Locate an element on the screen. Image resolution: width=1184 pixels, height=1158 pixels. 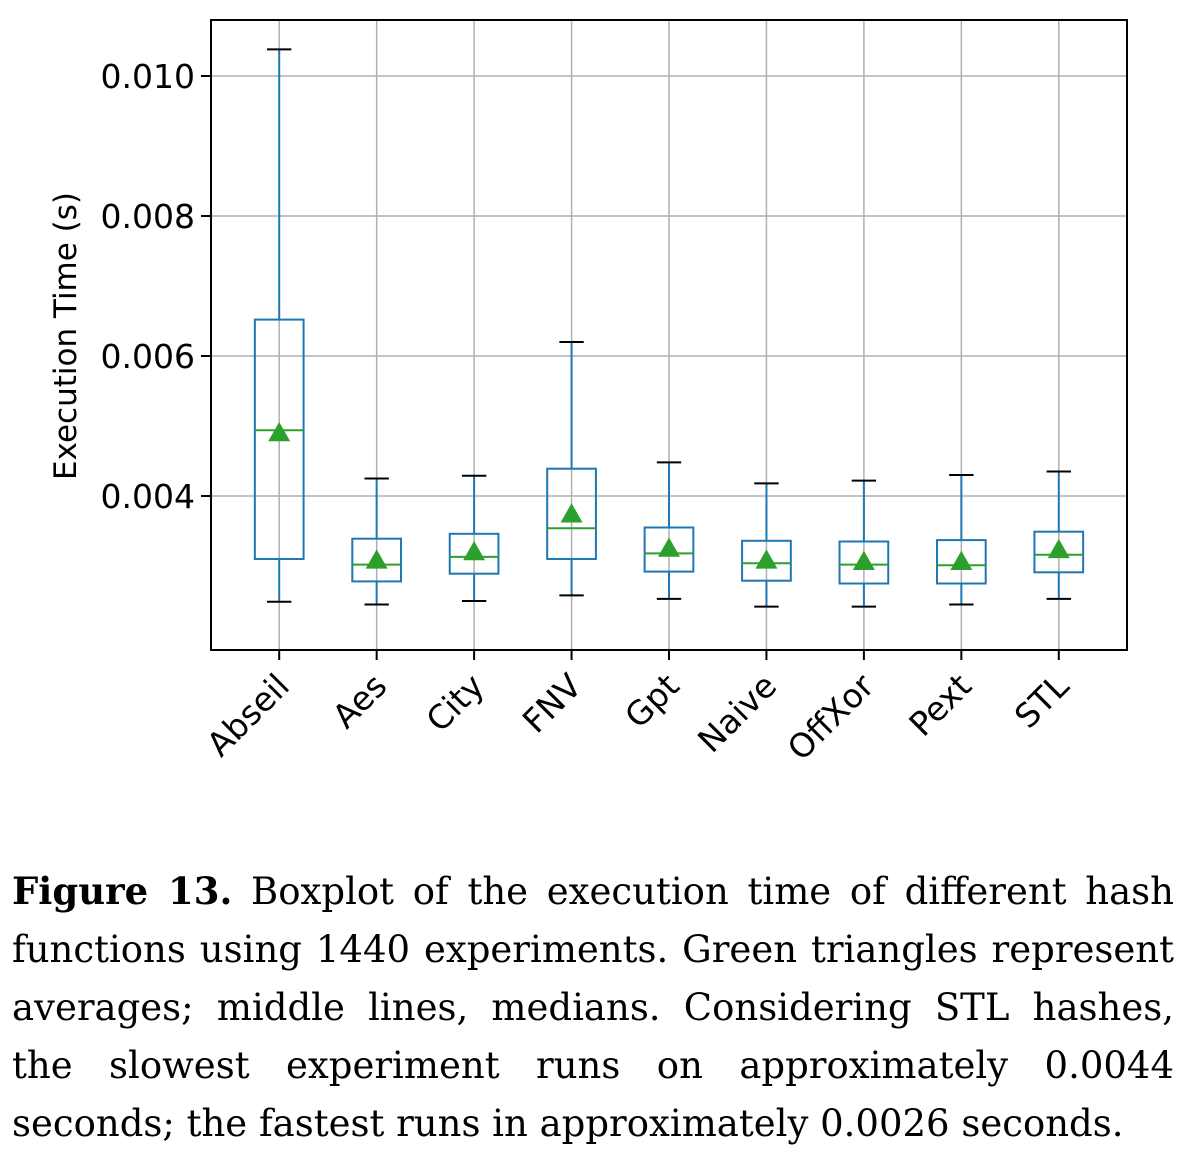
box-aes is located at coordinates (377, 541).